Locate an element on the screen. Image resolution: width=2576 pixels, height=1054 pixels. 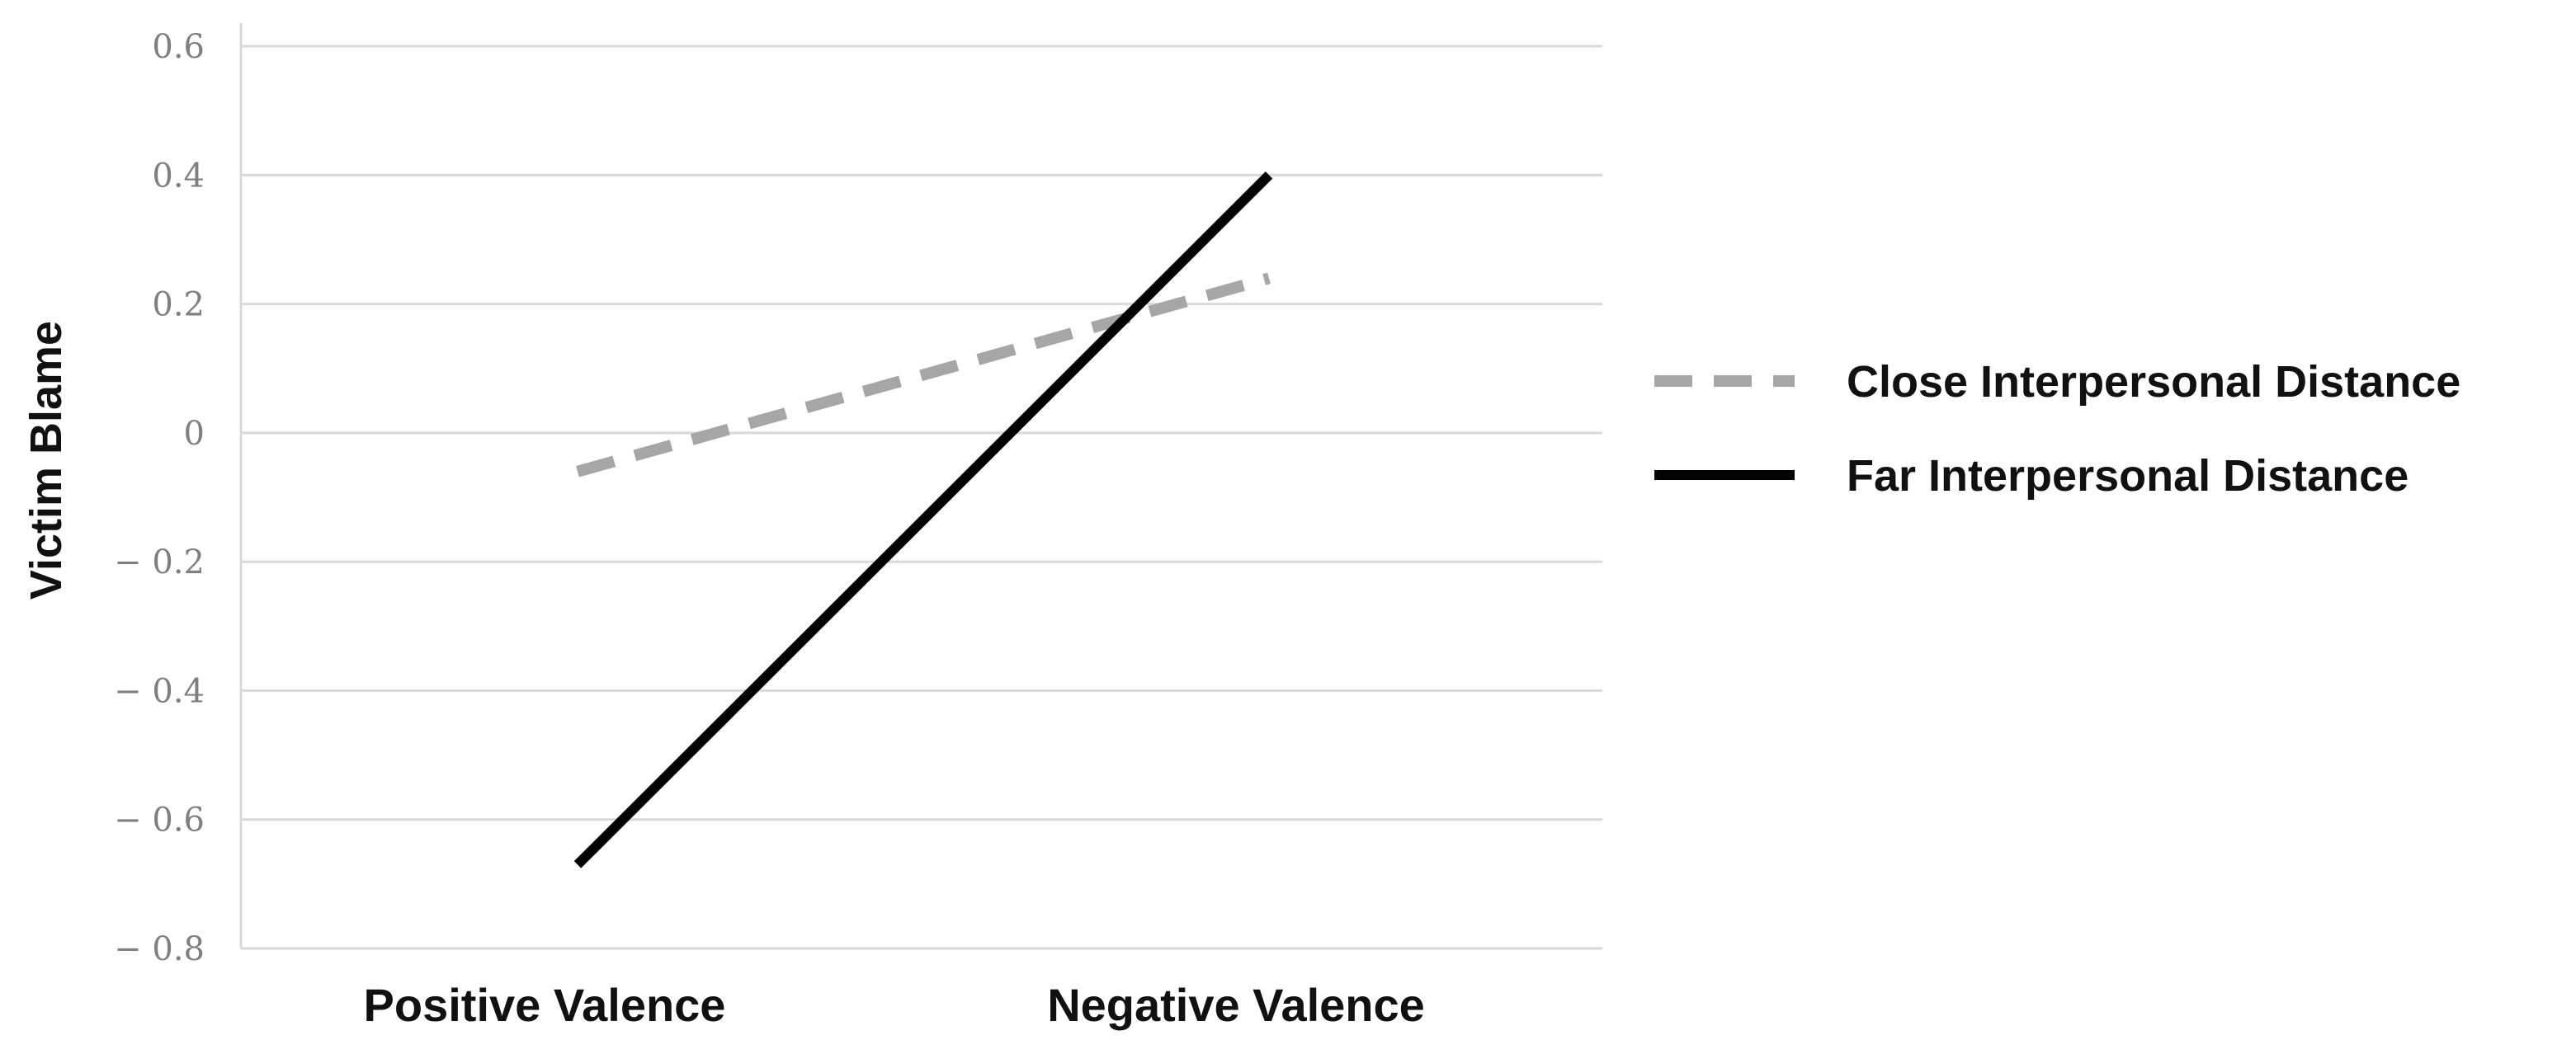
y-tick-label: − 0.6 is located at coordinates (159, 821).